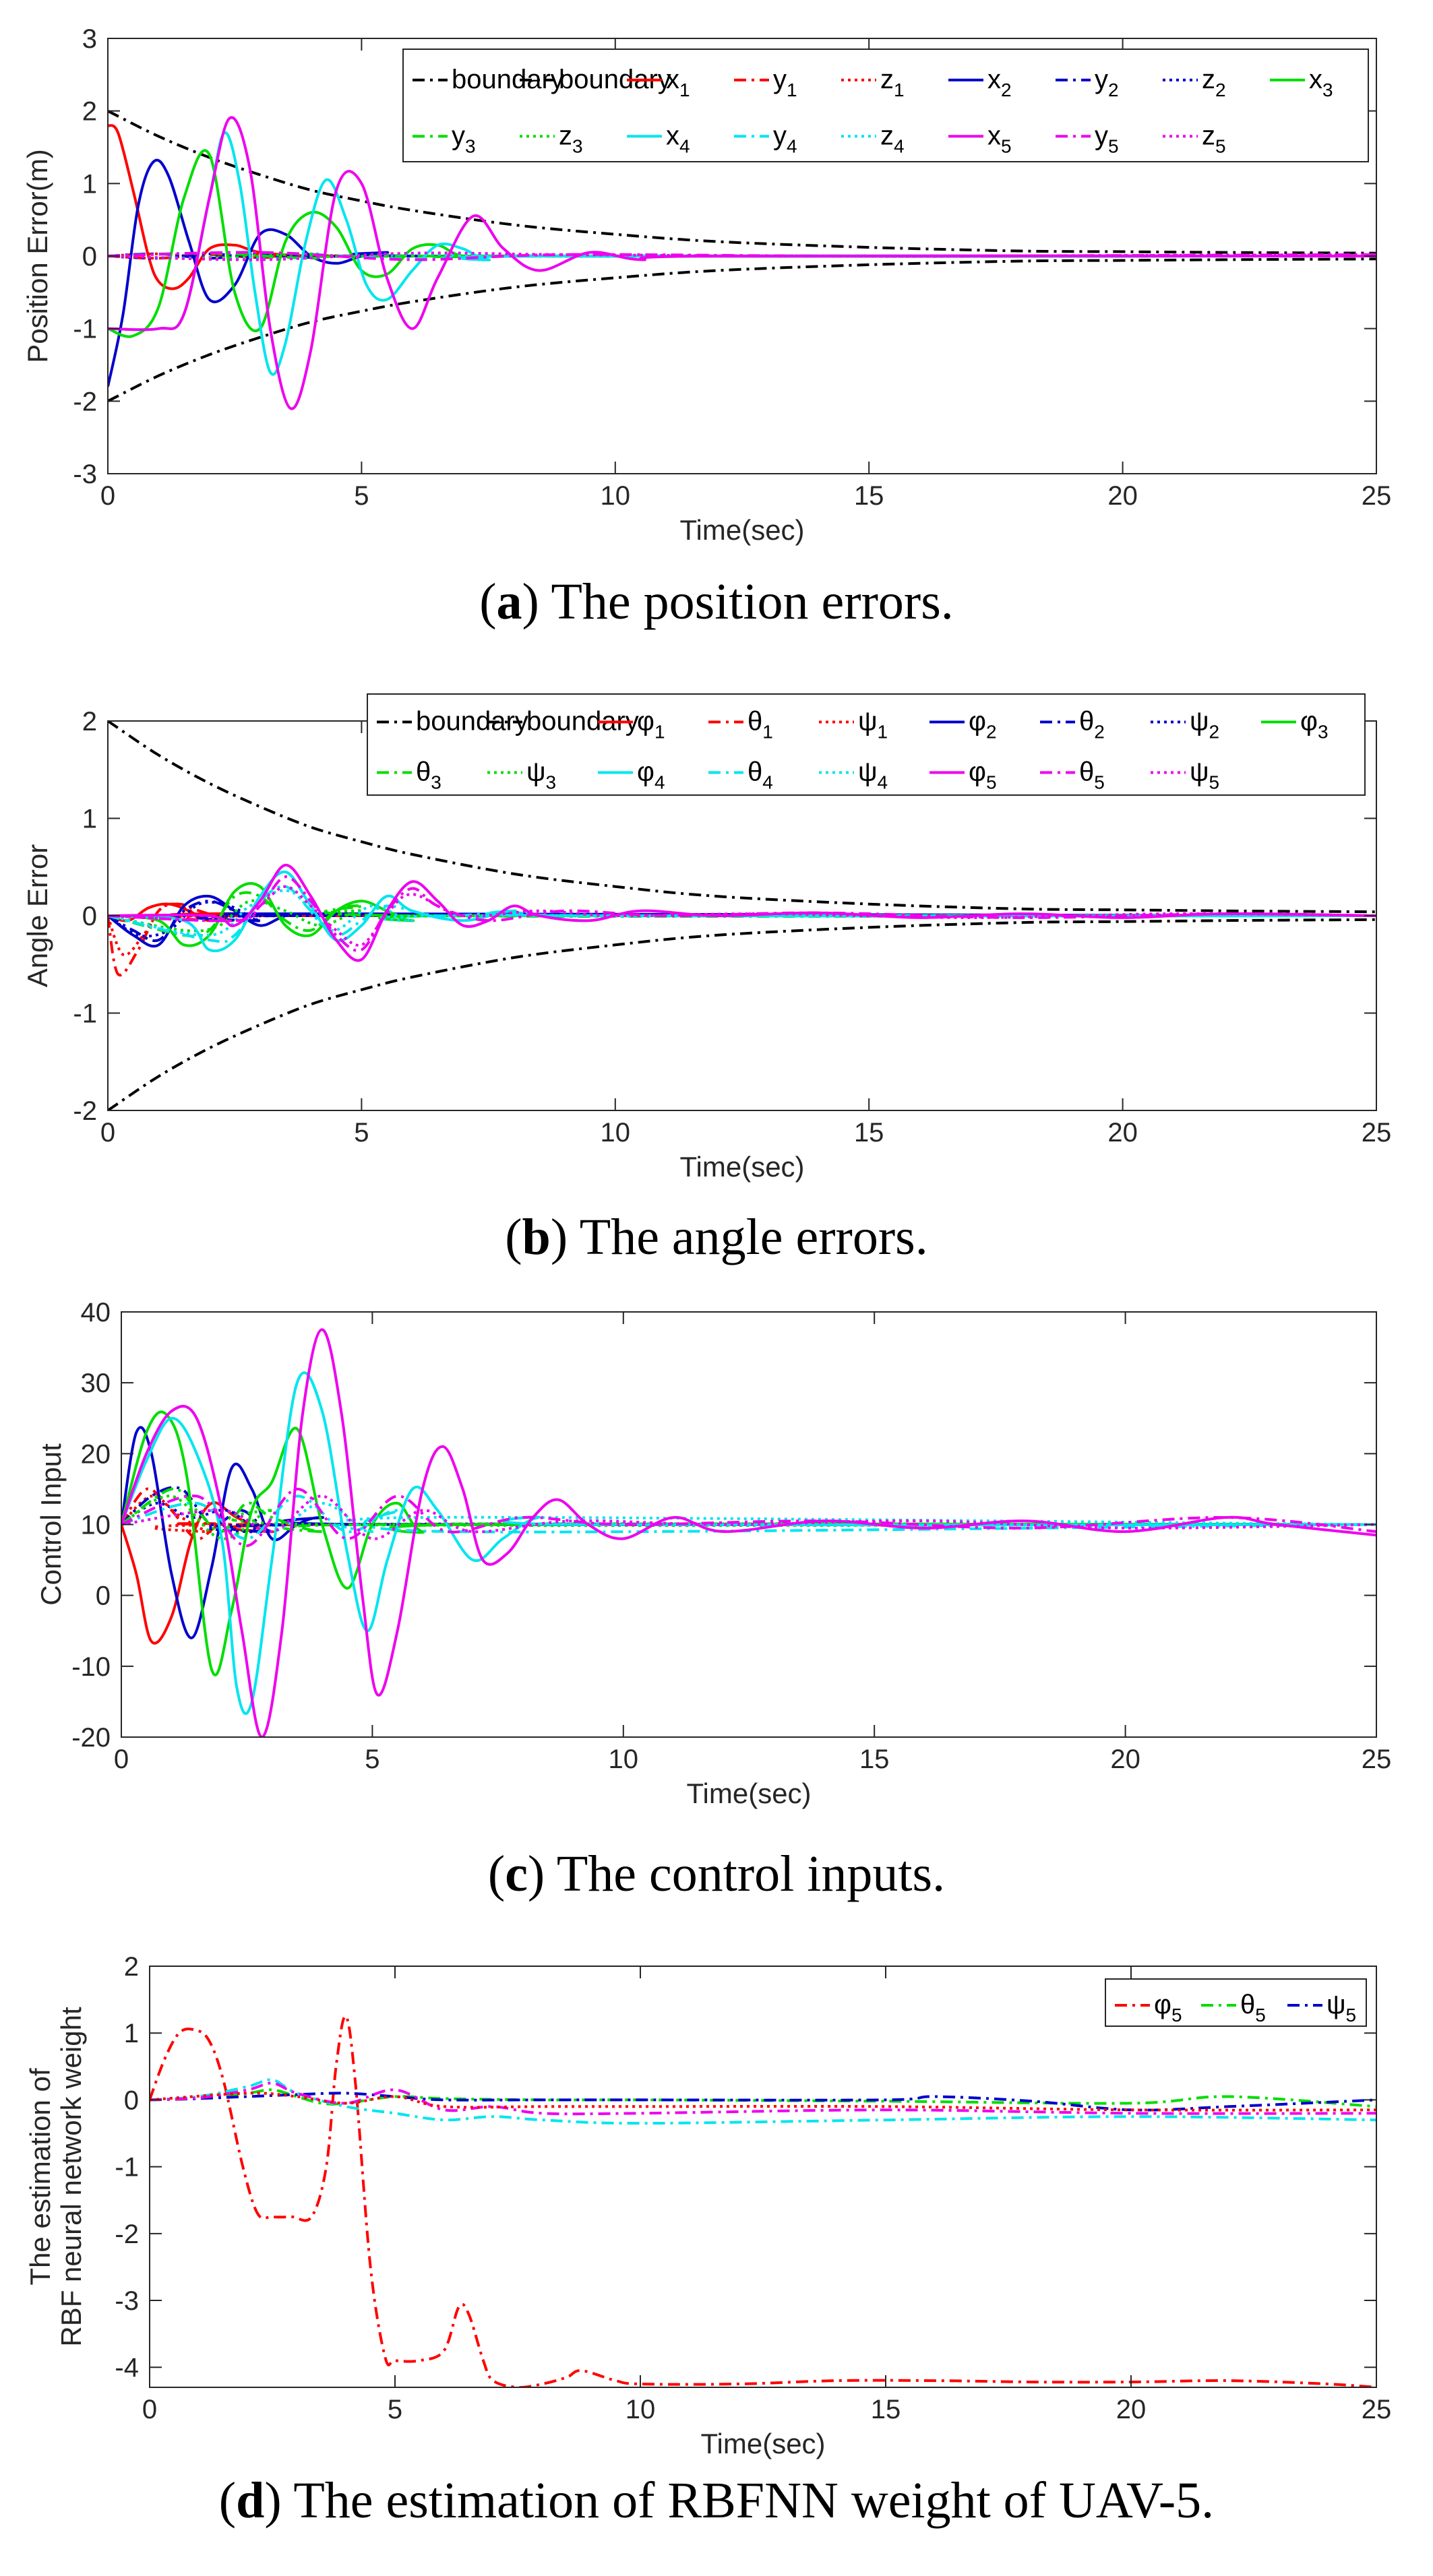  What do you see at coordinates (250, 2500) in the screenshot?
I see `caption-d-letter: d` at bounding box center [250, 2500].